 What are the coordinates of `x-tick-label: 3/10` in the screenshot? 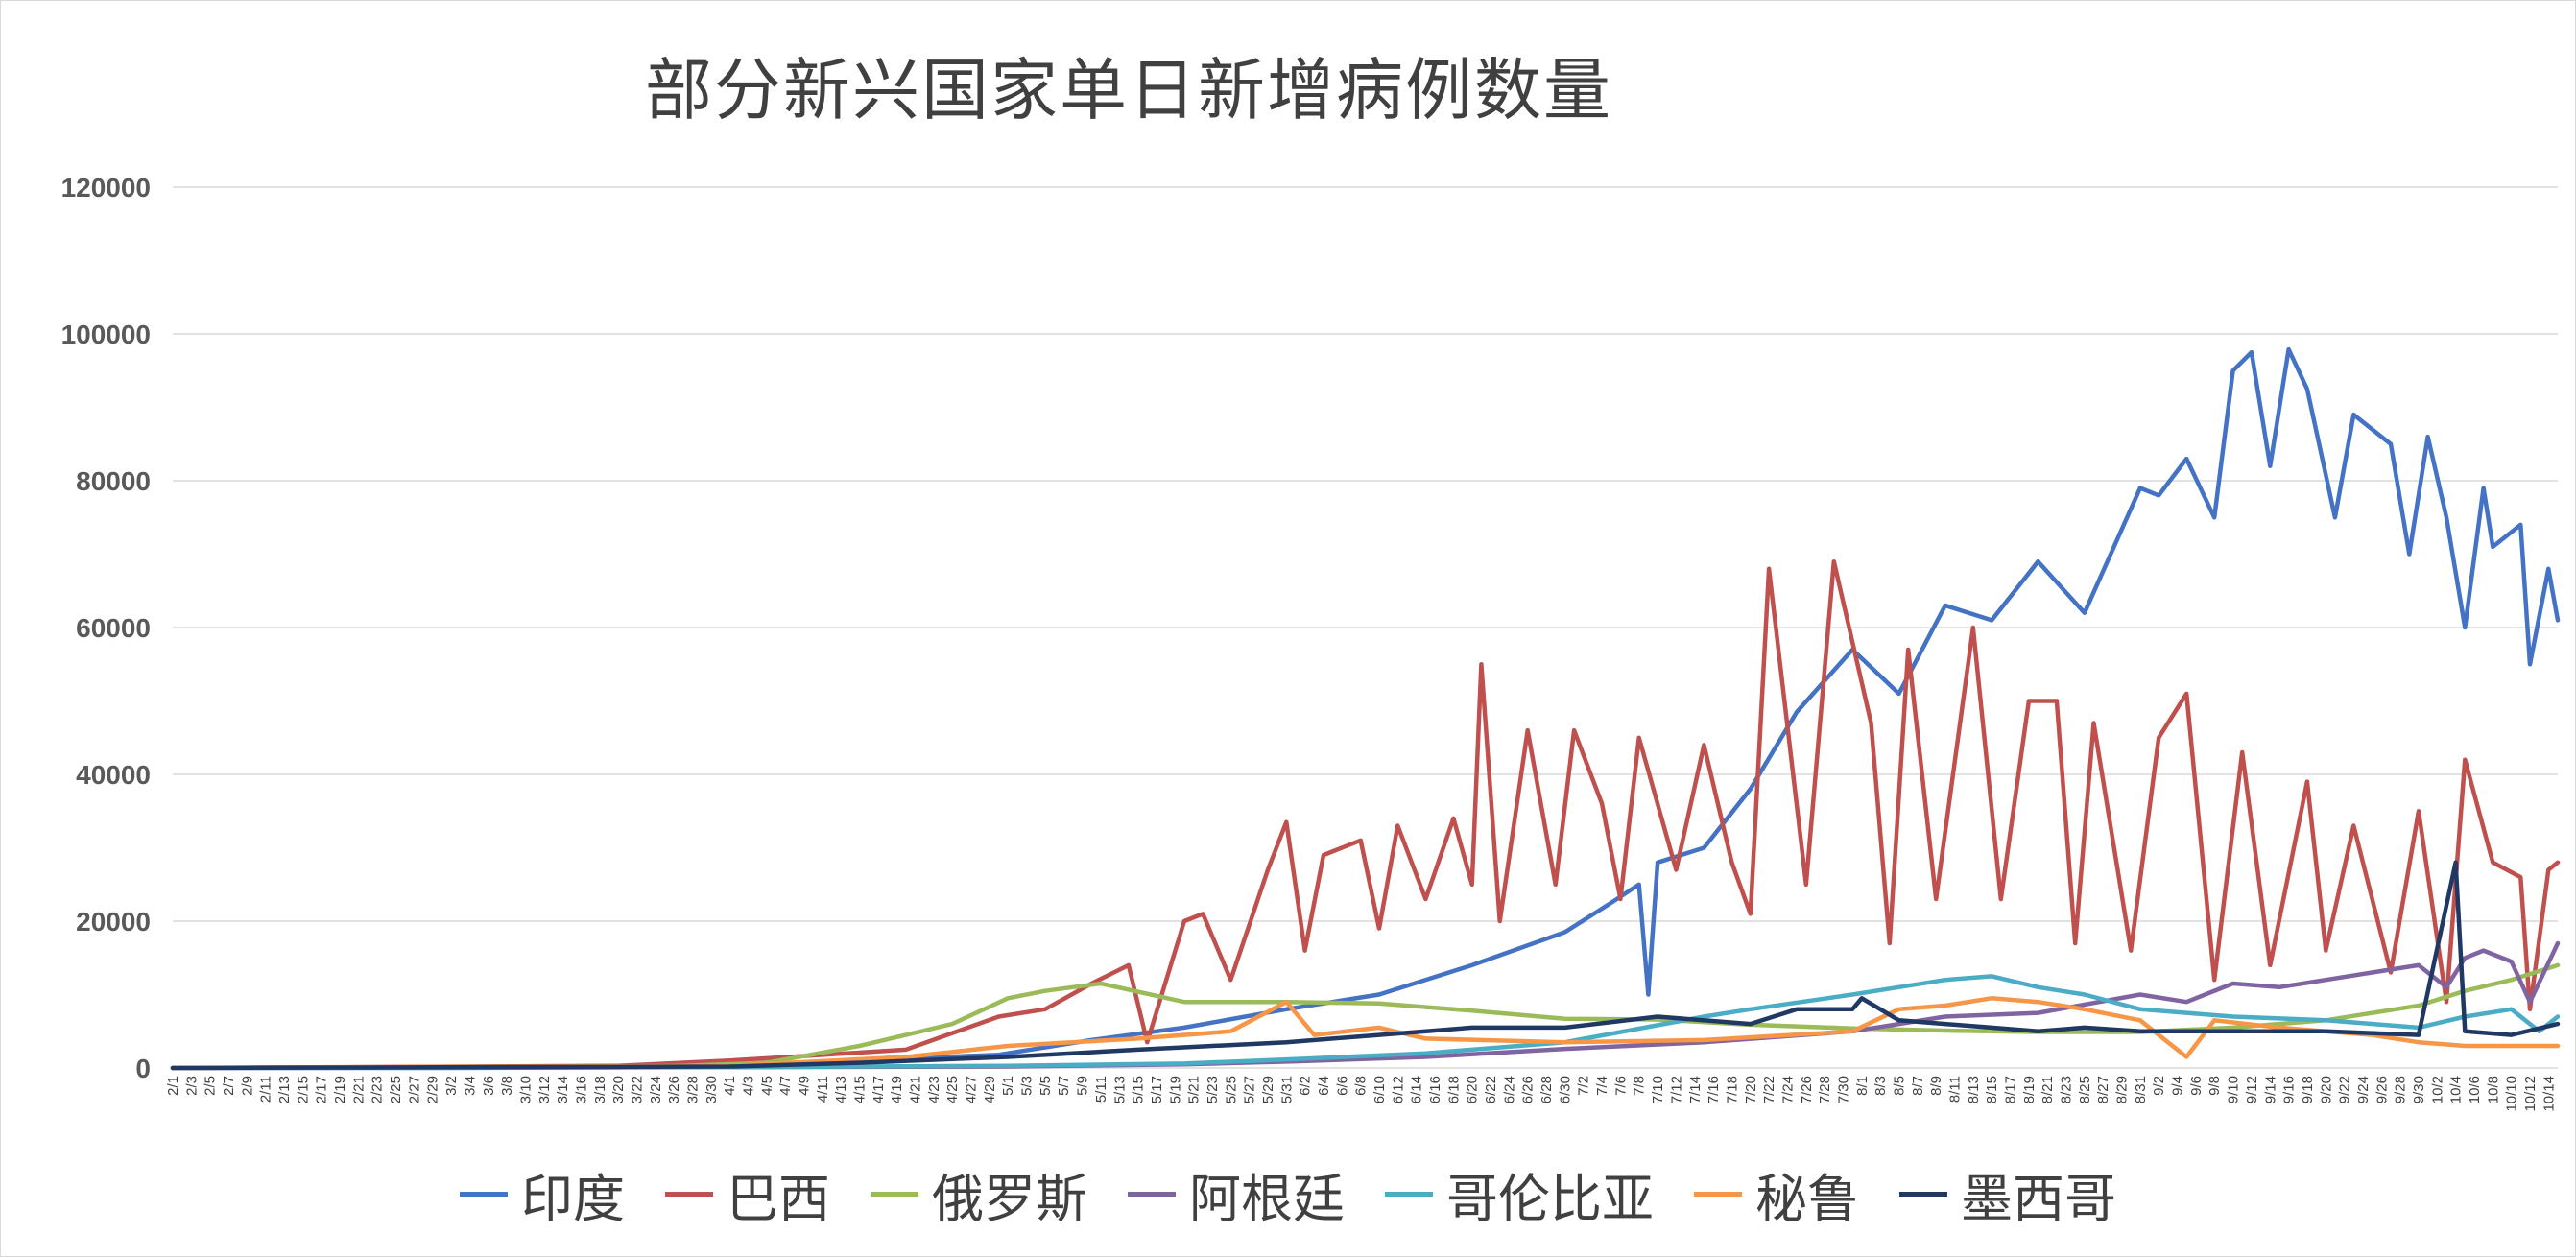 It's located at (525, 1090).